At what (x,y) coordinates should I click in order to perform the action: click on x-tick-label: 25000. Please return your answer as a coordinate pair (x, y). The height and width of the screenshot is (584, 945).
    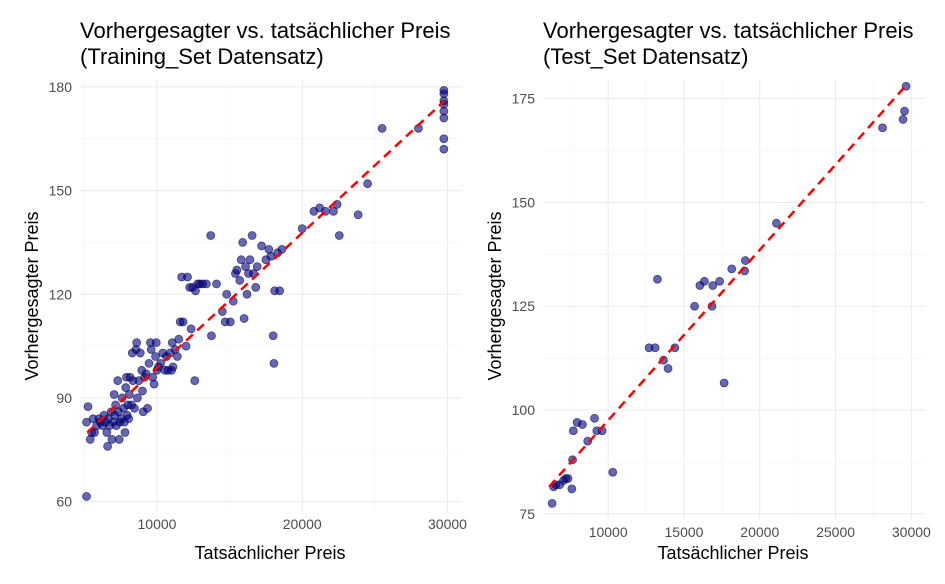
    Looking at the image, I should click on (835, 532).